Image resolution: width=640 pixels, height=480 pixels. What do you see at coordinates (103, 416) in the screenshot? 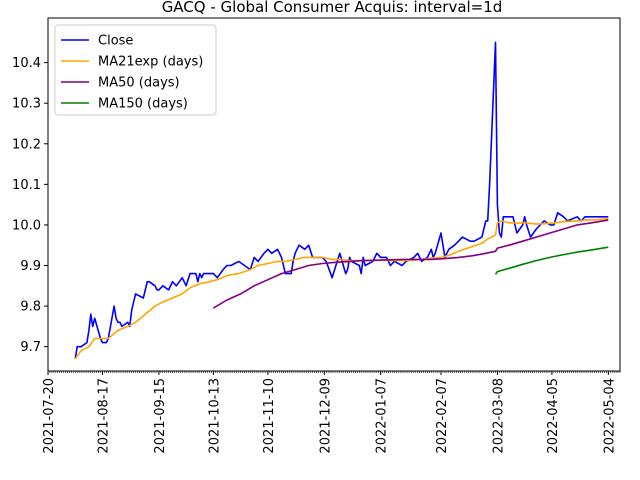
I see `x-tick-label: 2021-08-17` at bounding box center [103, 416].